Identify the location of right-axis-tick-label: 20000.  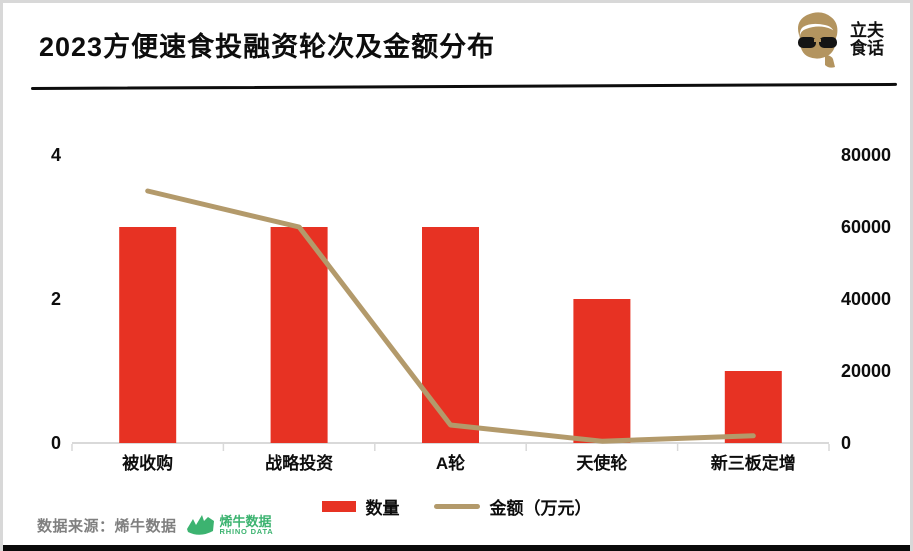
(866, 371).